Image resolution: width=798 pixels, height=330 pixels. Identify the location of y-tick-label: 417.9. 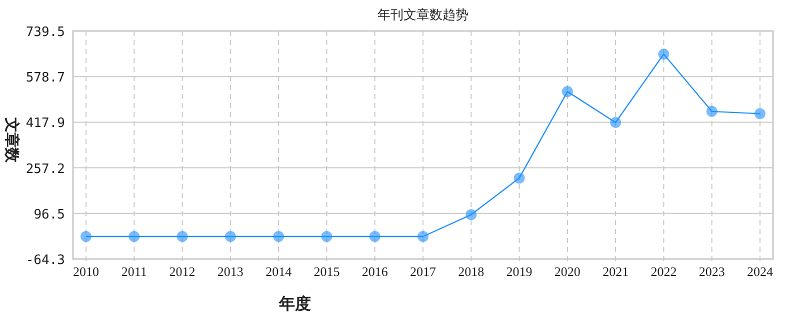
(45, 124).